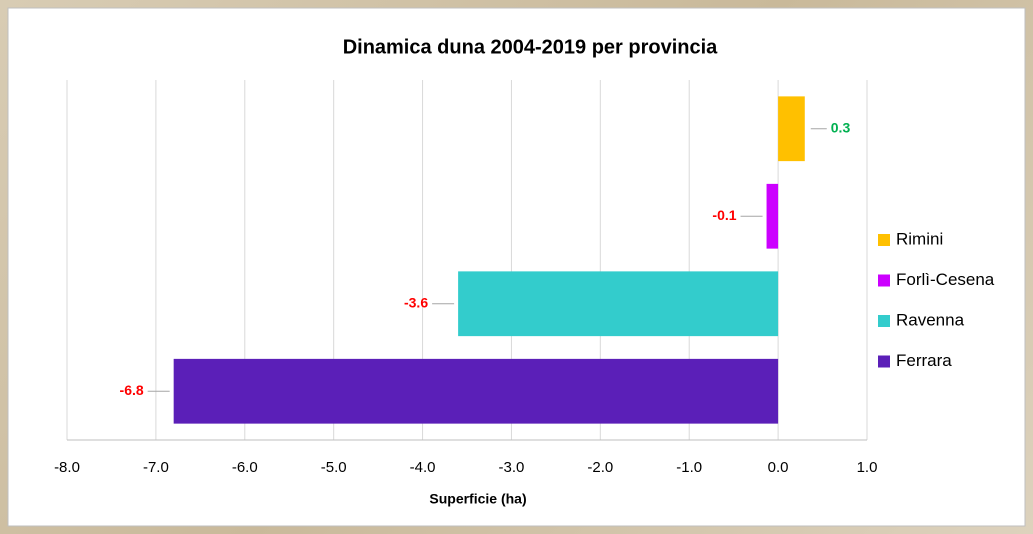 This screenshot has height=534, width=1033. Describe the element at coordinates (423, 467) in the screenshot. I see `x-tick-label: -4.0` at that location.